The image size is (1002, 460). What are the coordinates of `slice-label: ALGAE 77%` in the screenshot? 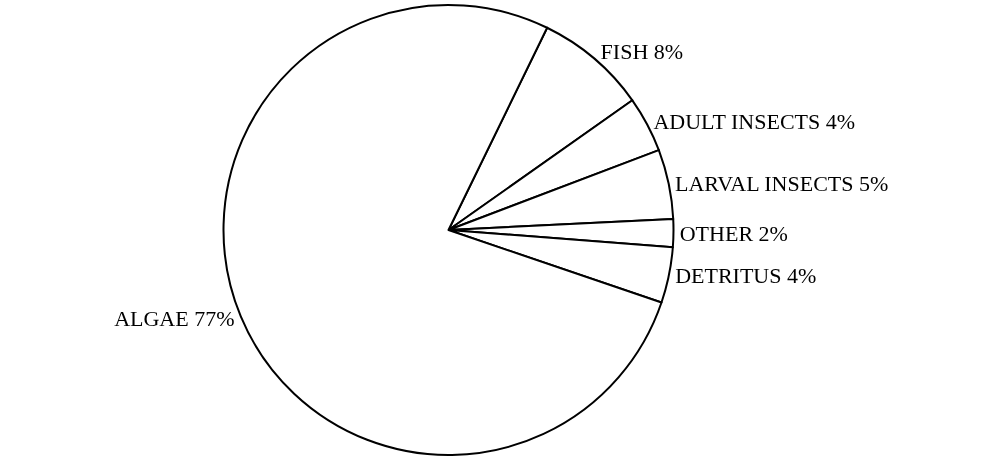 It's located at (174, 318).